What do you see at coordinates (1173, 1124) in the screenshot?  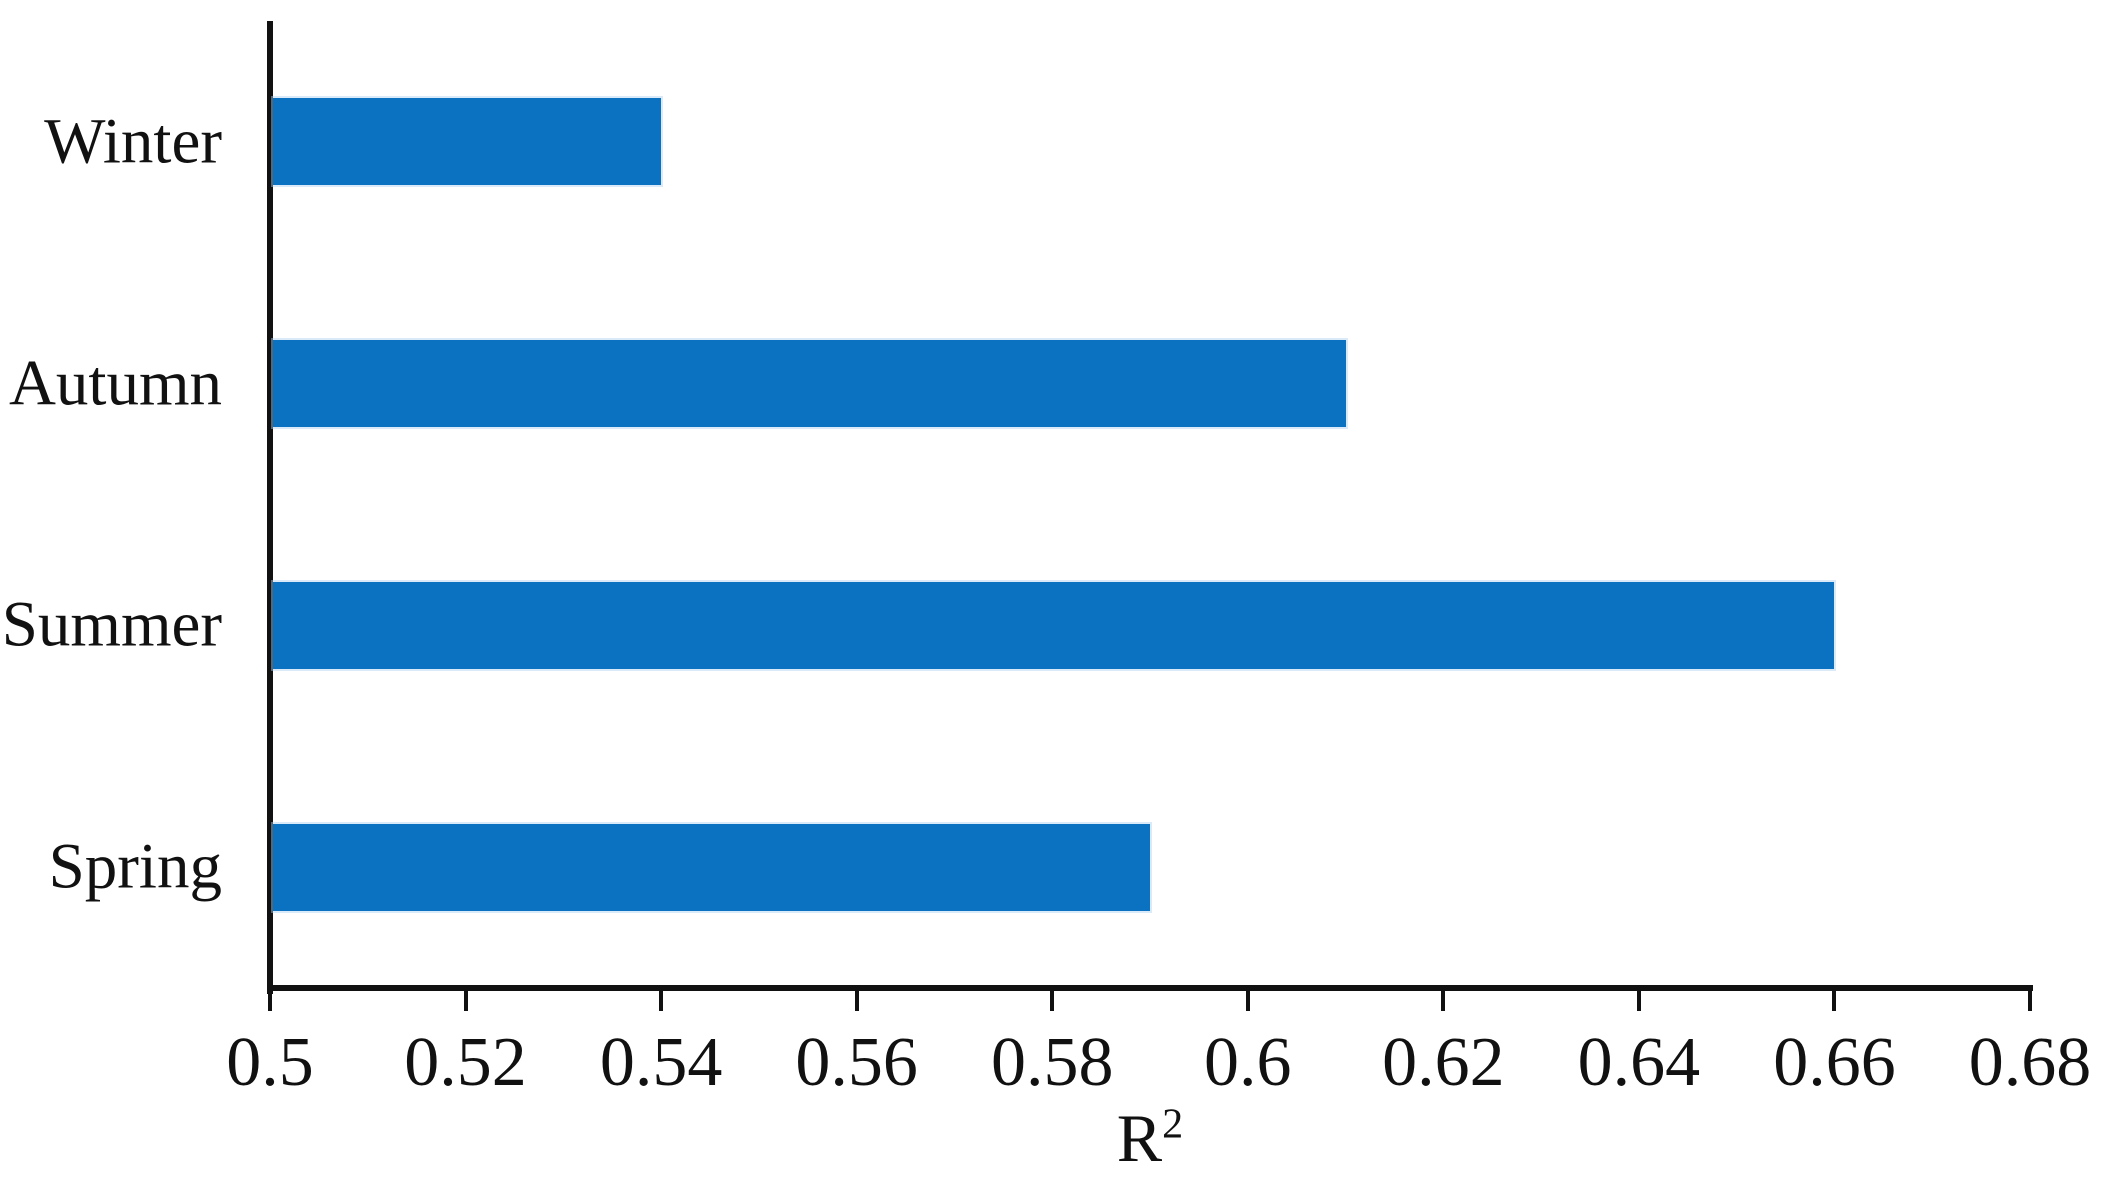 I see `x-axis-title-superscript: 2` at bounding box center [1173, 1124].